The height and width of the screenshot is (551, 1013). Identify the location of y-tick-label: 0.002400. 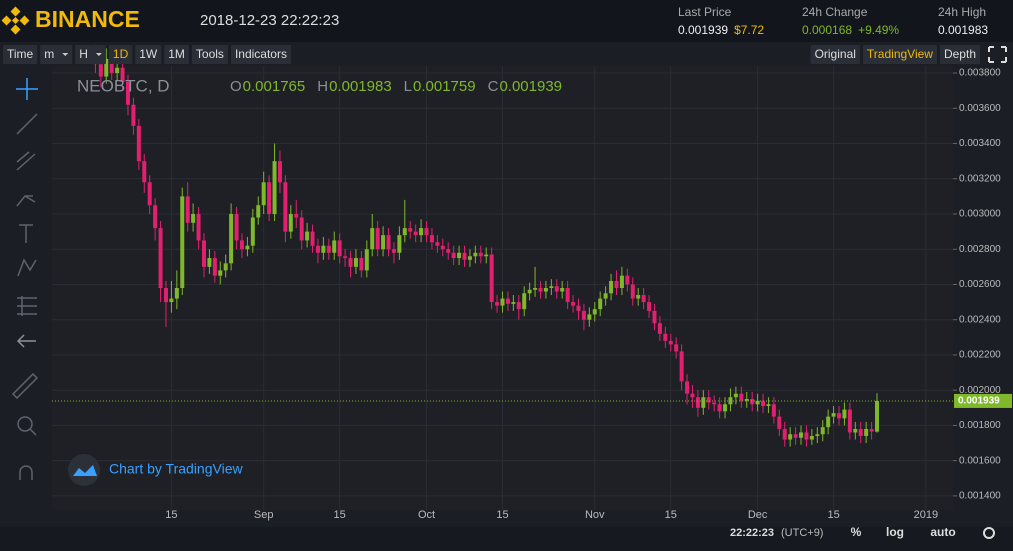
(980, 319).